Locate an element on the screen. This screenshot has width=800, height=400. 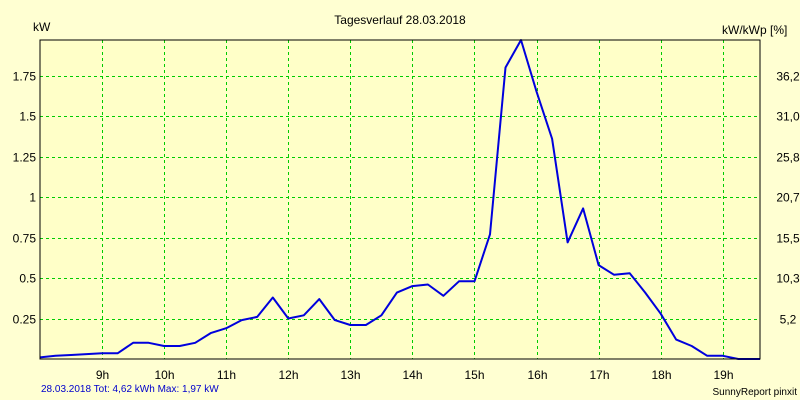
y-tick-label-right: 5,2 is located at coordinates (788, 320).